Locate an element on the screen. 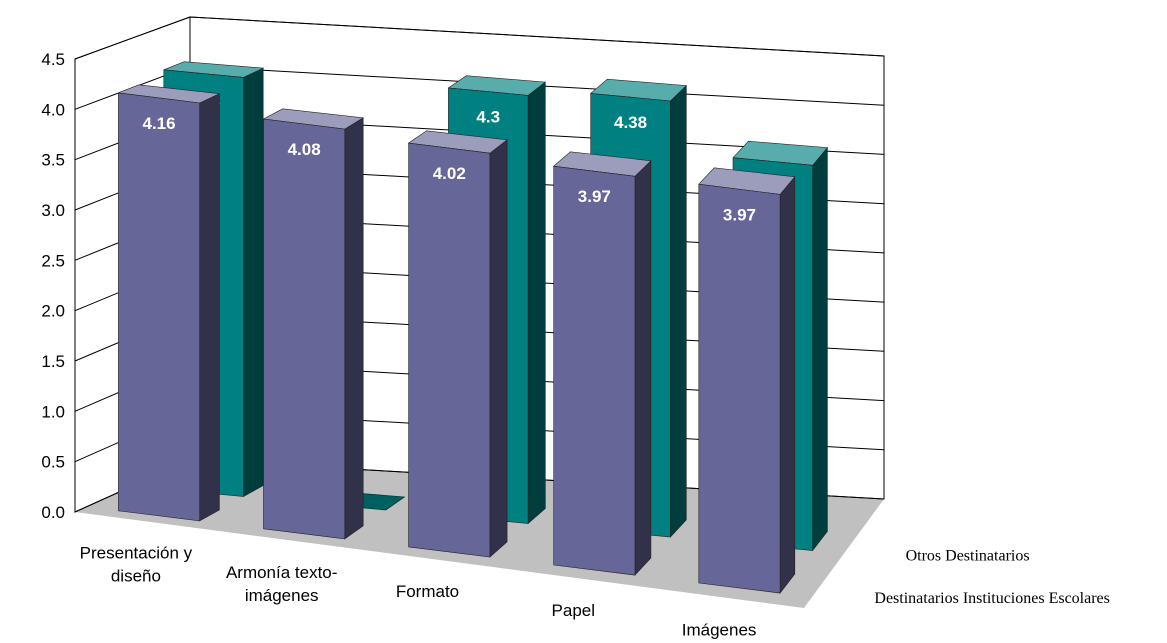 Image resolution: width=1167 pixels, height=643 pixels. bar: 4.08 is located at coordinates (313, 324).